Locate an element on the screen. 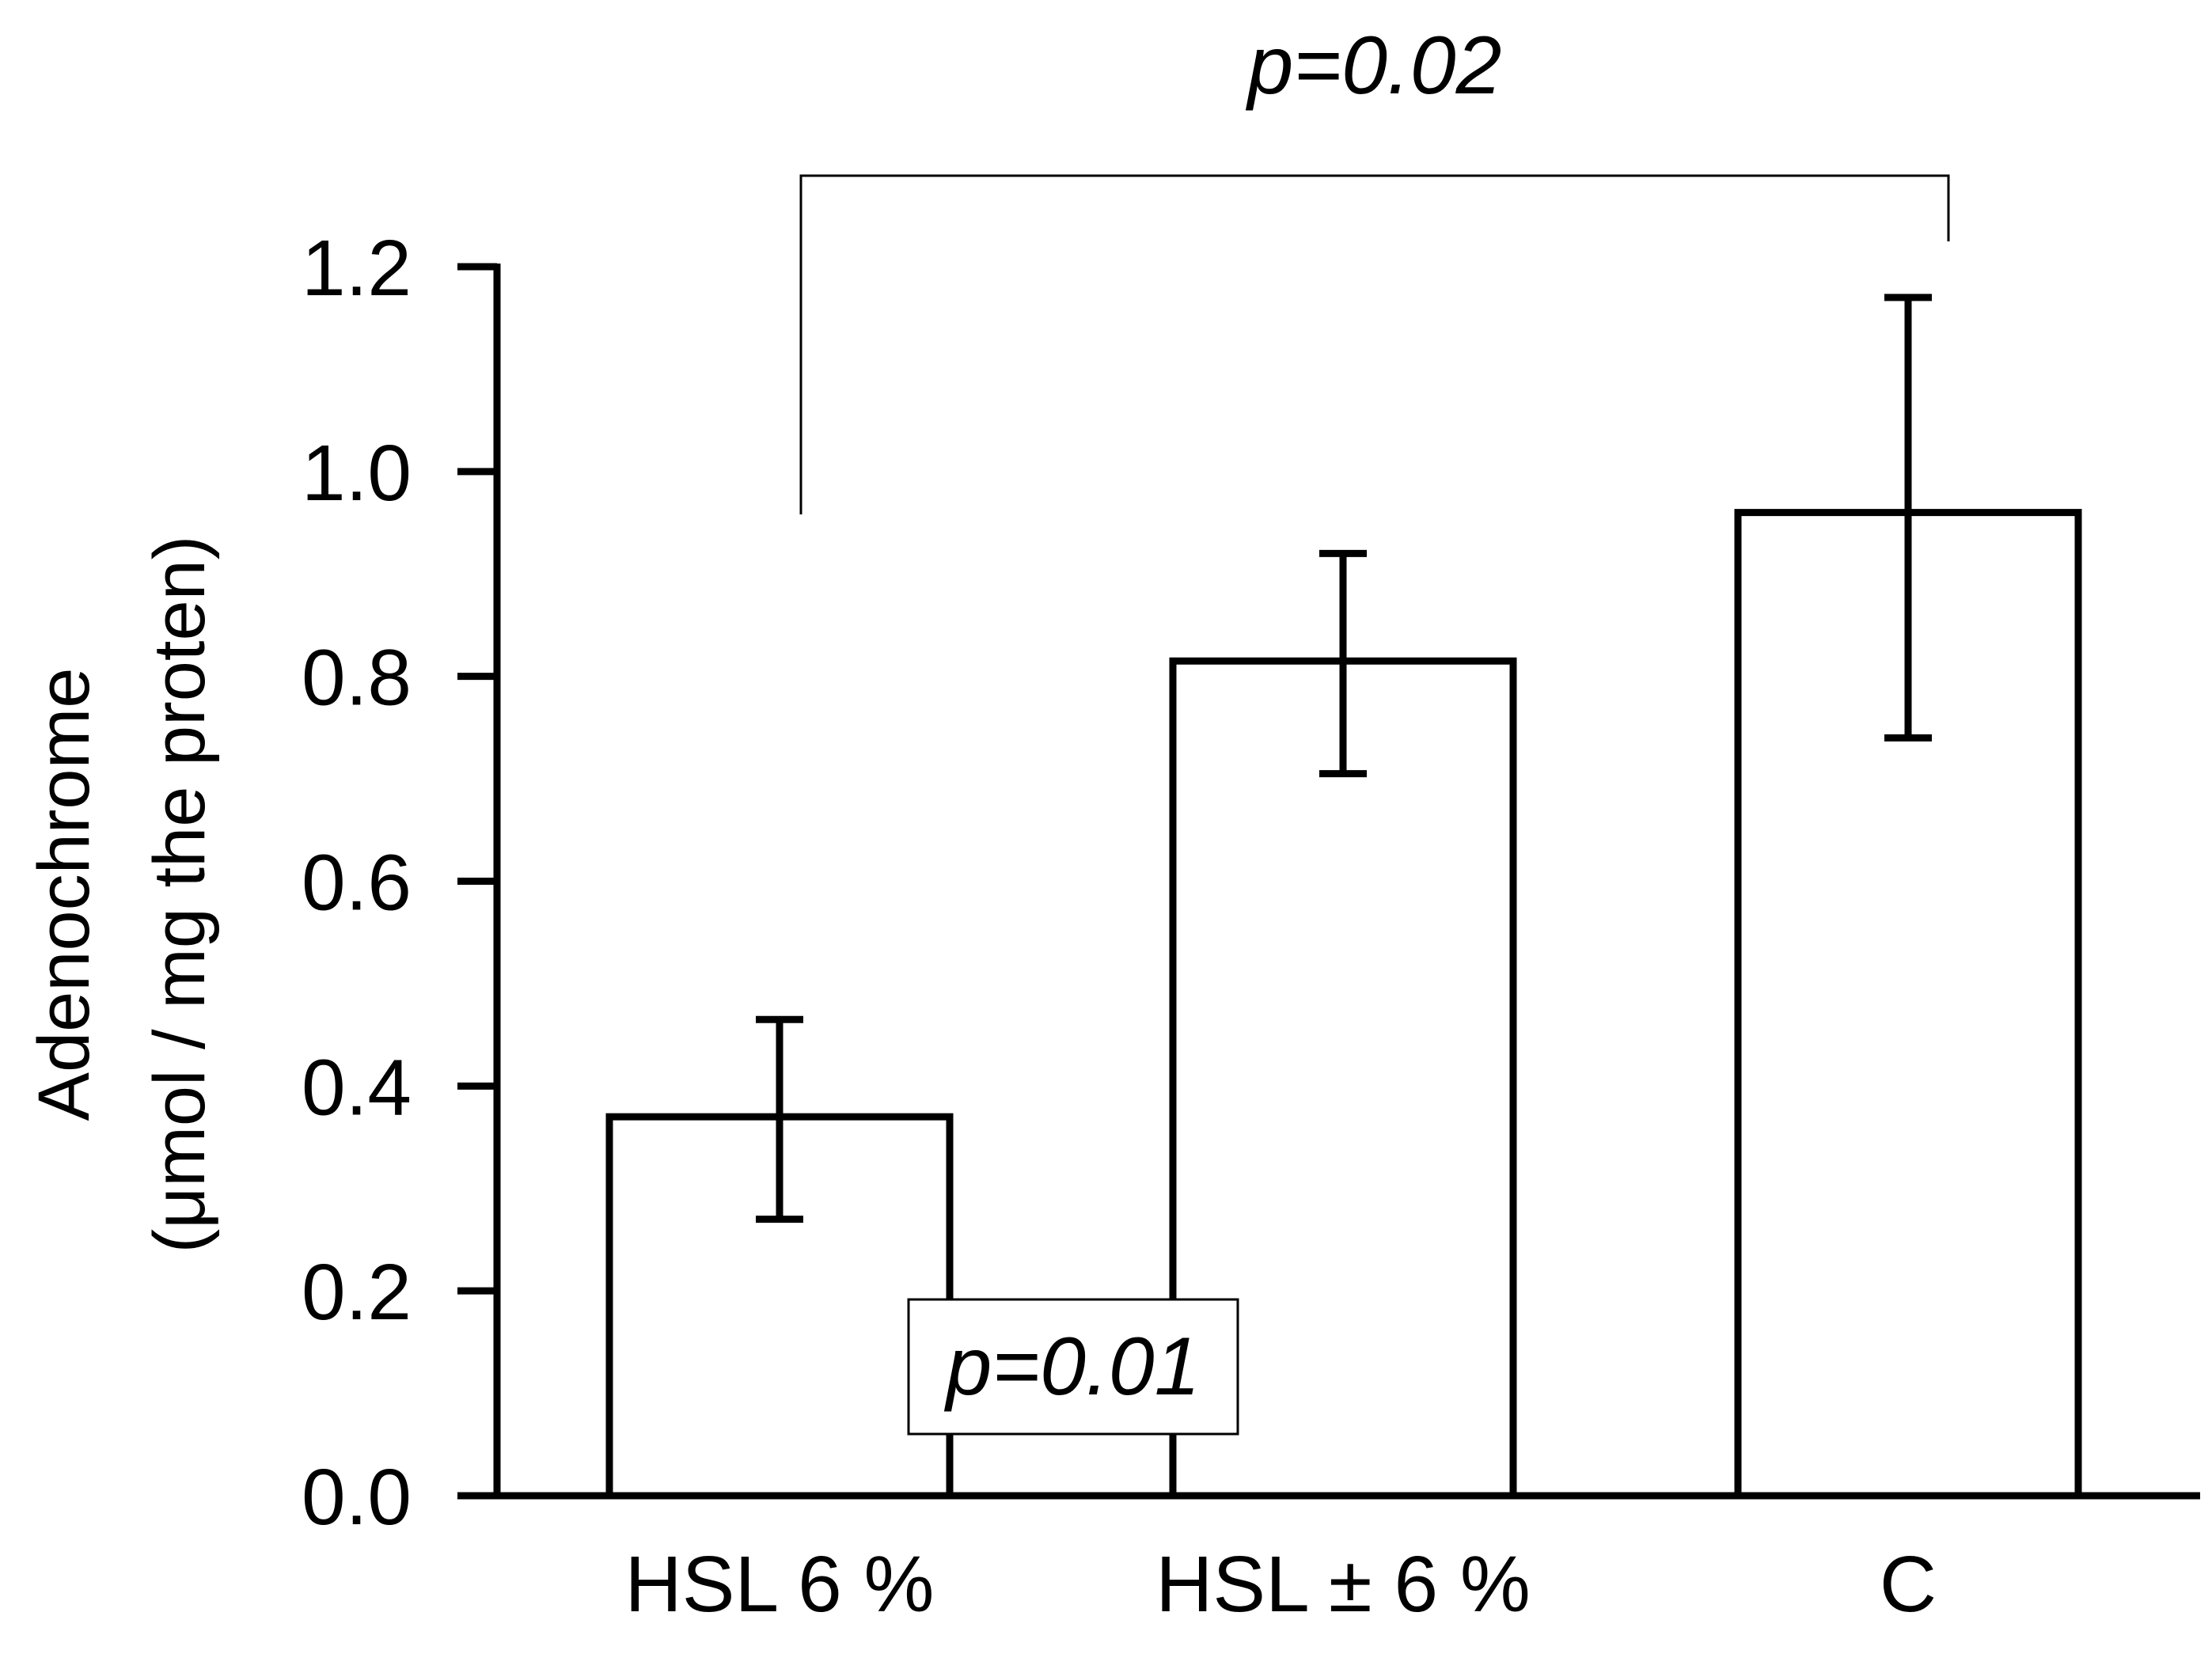 The image size is (2212, 1654). p-value-box is located at coordinates (1073, 1367).